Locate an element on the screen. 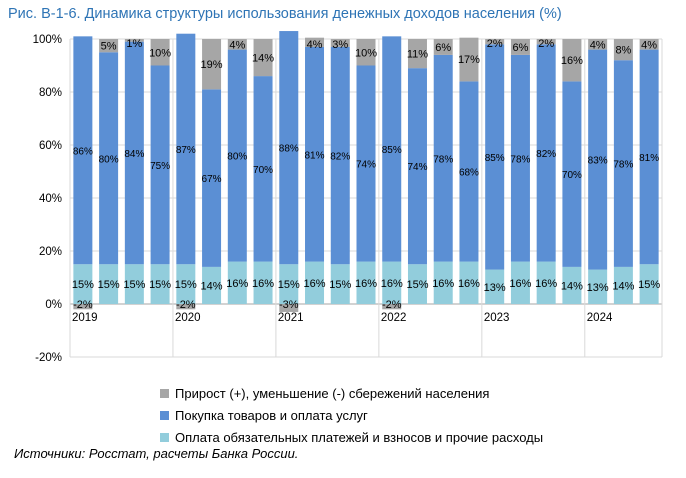  y-axis: -20% 0% 20% 40% 60% 80% 100% is located at coordinates (47, 199).